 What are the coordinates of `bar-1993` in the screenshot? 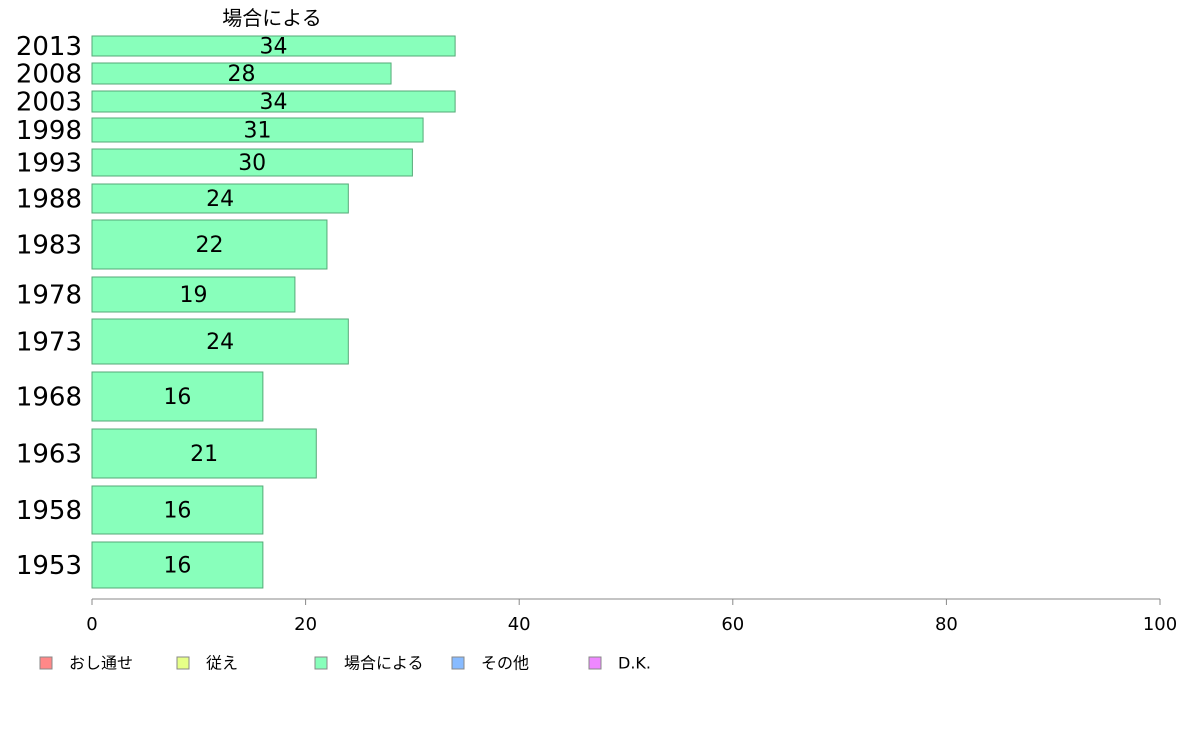 It's located at (252, 162).